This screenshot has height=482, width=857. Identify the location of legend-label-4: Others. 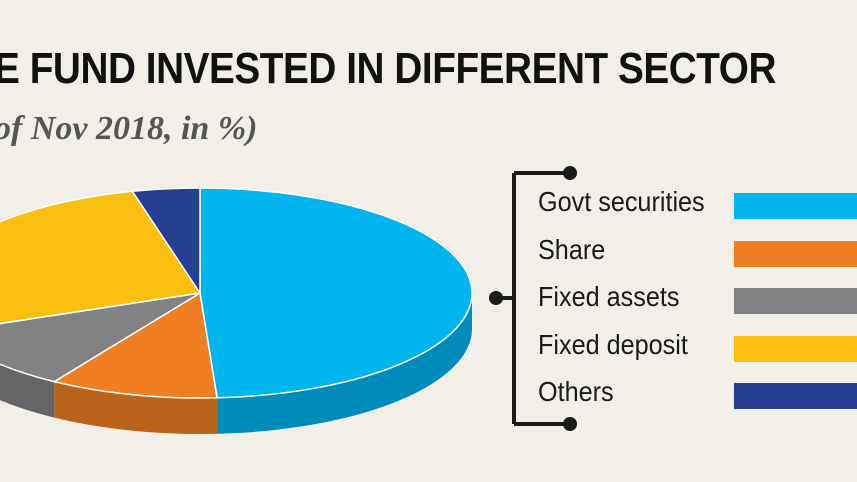
(576, 391).